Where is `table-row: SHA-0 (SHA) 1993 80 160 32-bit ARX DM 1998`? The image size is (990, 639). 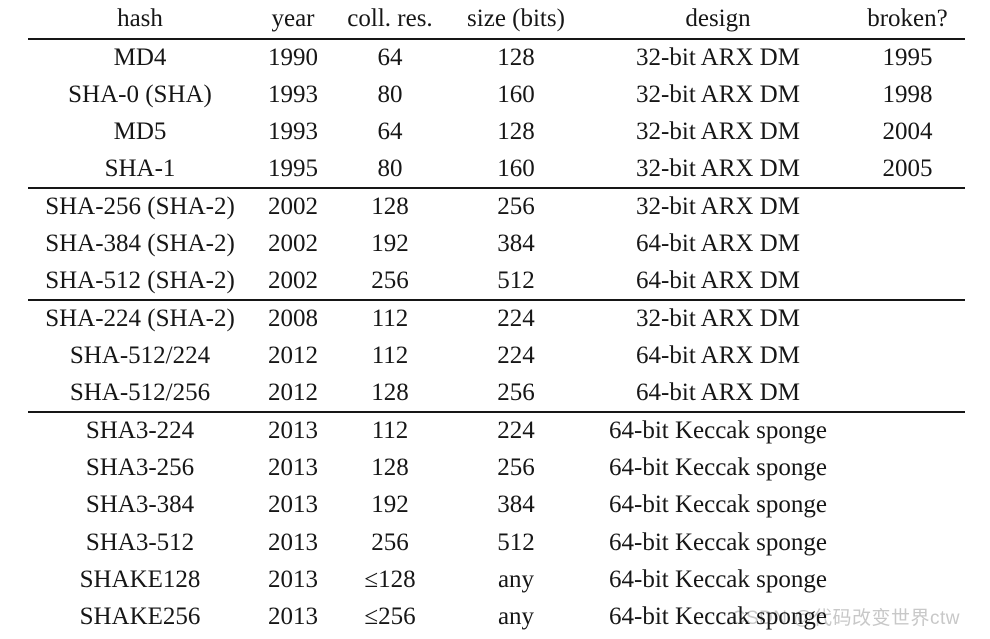
table-row: SHA-0 (SHA) 1993 80 160 32-bit ARX DM 1998 is located at coordinates (496, 94).